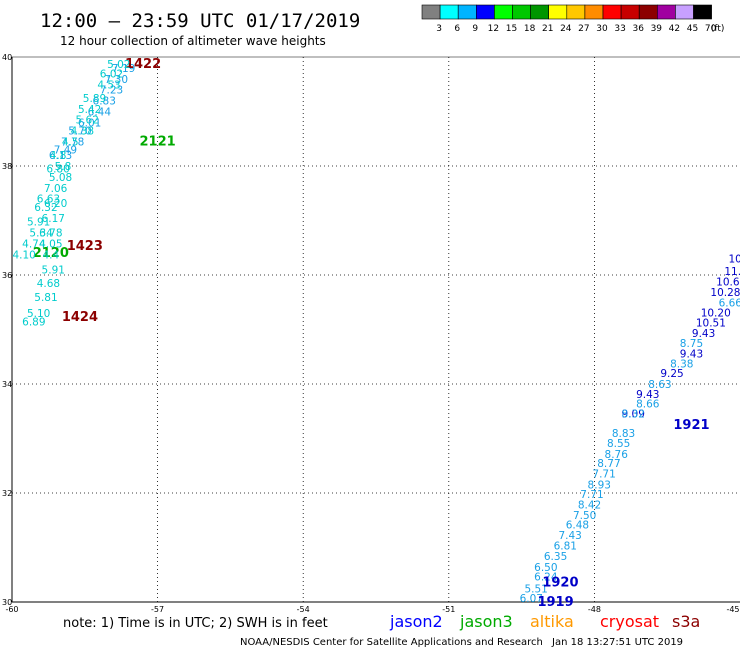 This screenshot has height=654, width=740. I want to click on legend-label: 18, so click(530, 29).